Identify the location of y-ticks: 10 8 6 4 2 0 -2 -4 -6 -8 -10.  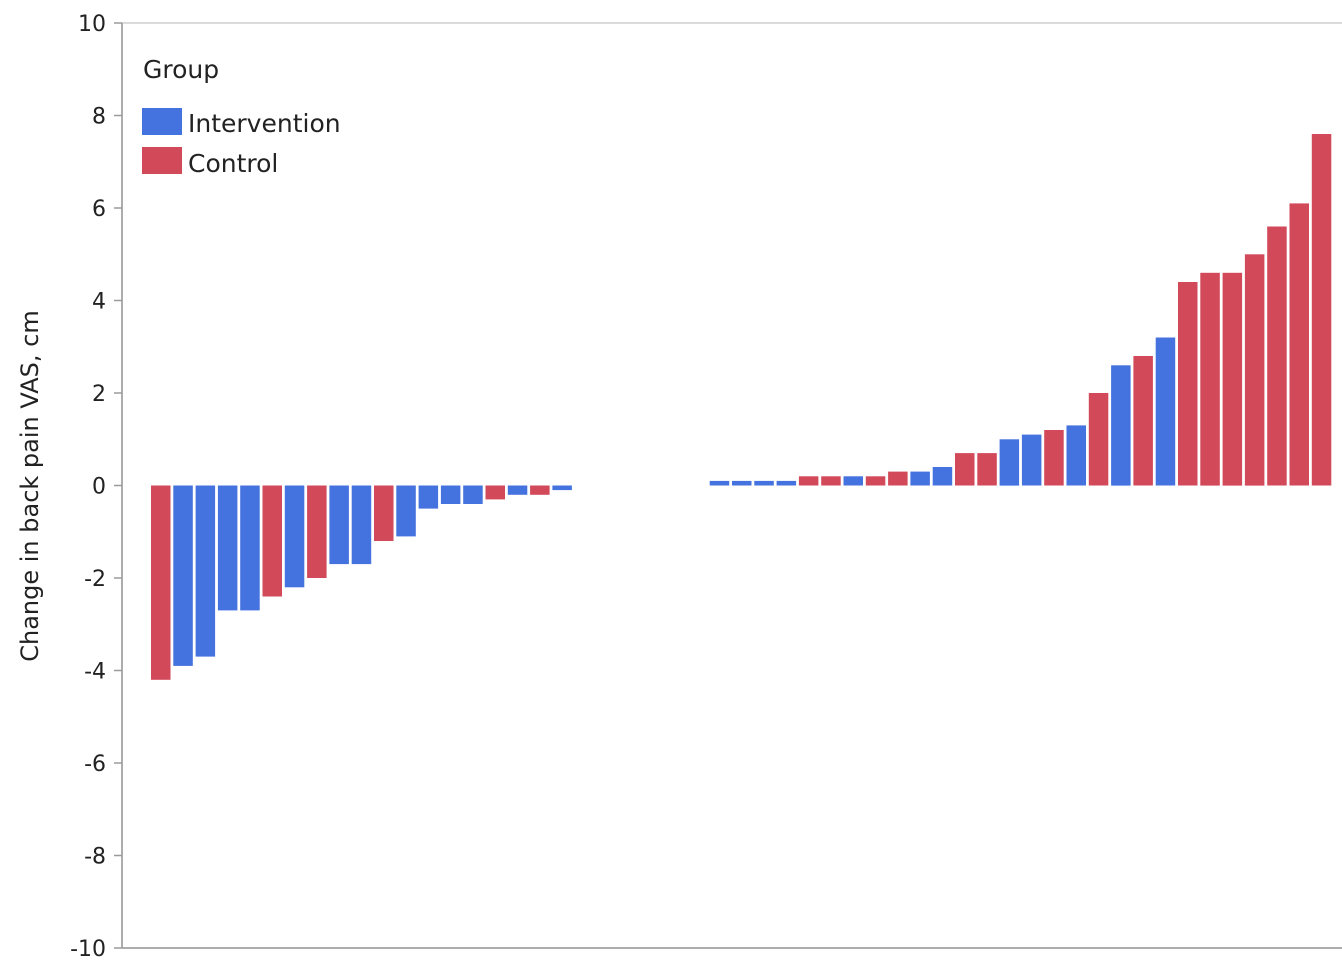
(96, 487).